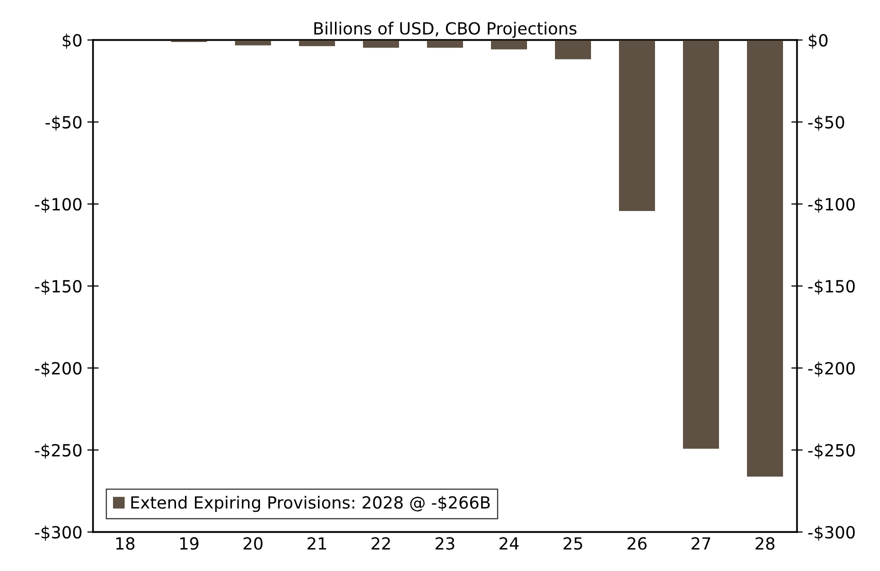 The width and height of the screenshot is (880, 571). What do you see at coordinates (58, 287) in the screenshot?
I see `y-tick-label: -$150` at bounding box center [58, 287].